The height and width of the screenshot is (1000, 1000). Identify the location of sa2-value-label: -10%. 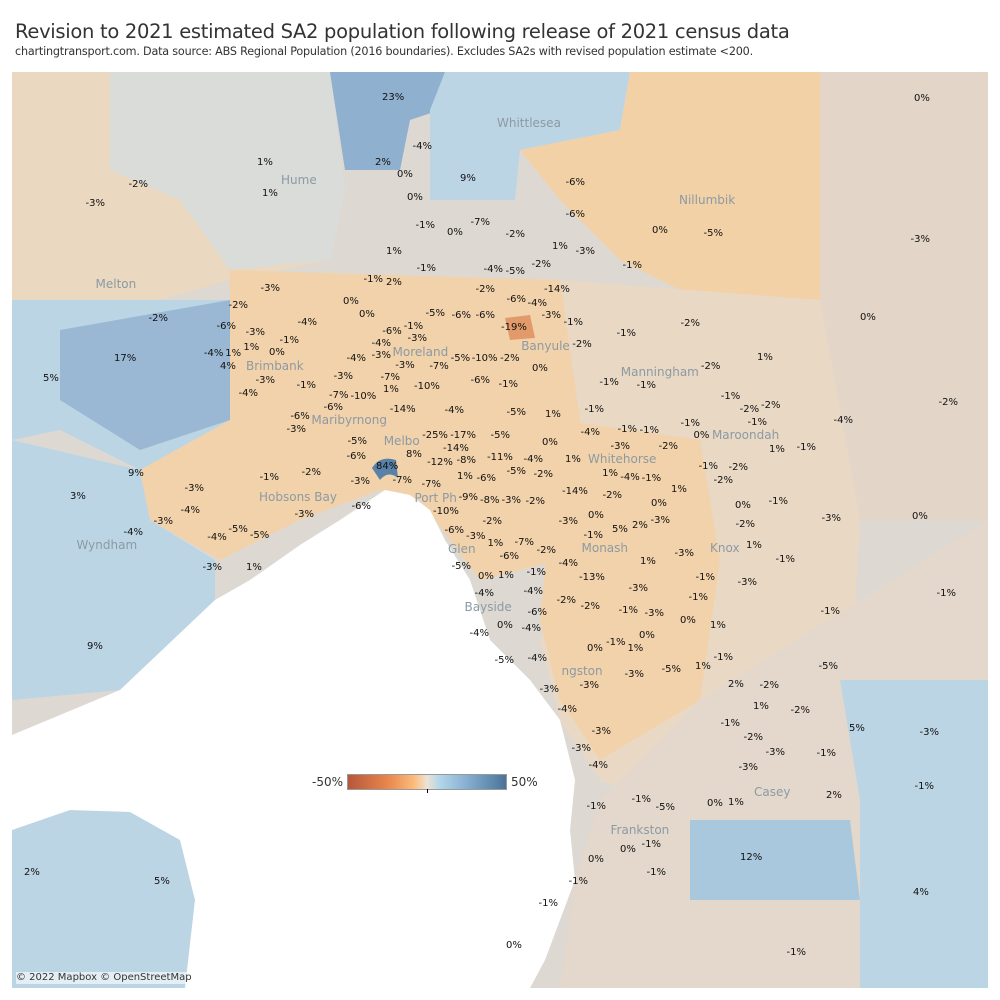
(446, 512).